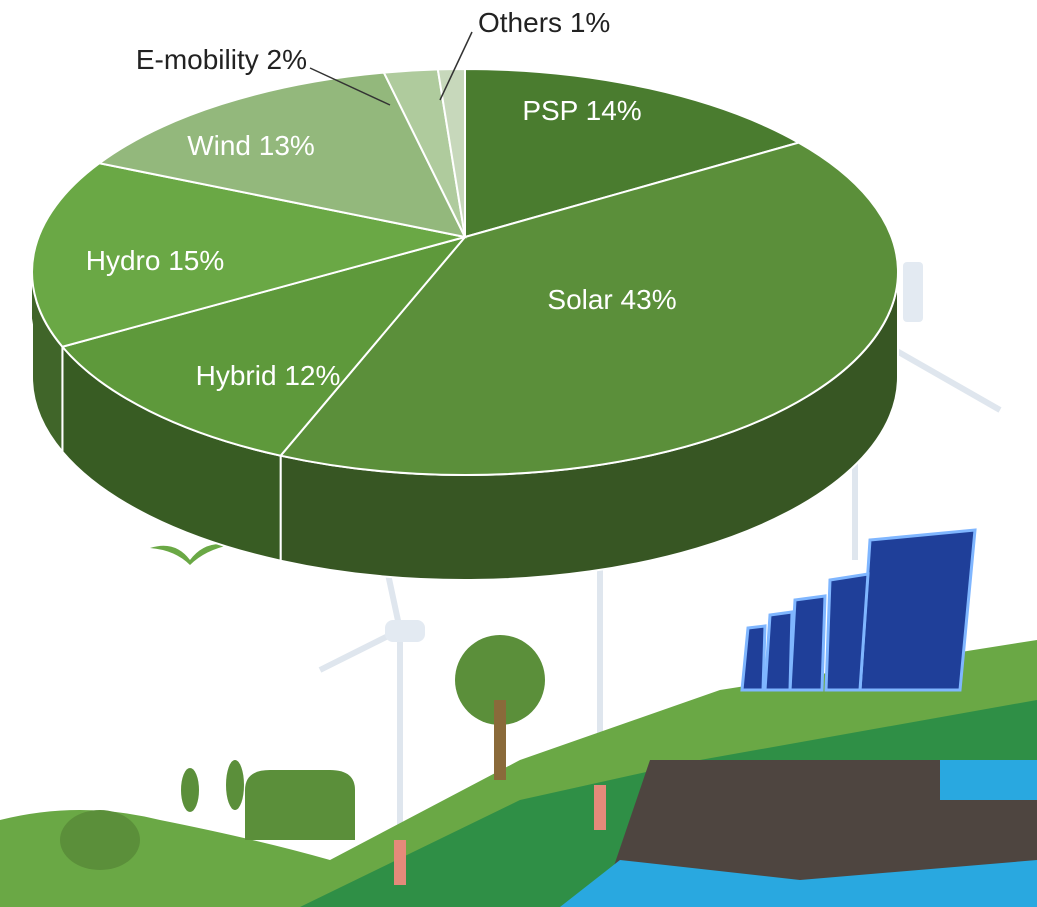 The width and height of the screenshot is (1037, 907). What do you see at coordinates (123, 260) in the screenshot?
I see `category-label: Hydro` at bounding box center [123, 260].